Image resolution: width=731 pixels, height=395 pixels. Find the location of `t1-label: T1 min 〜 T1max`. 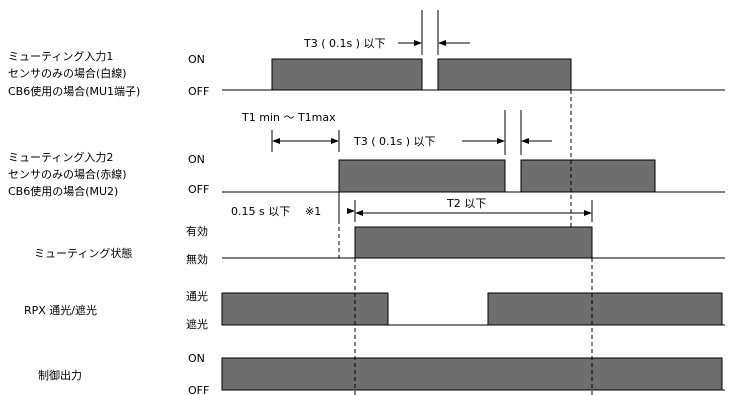

t1-label: T1 min 〜 T1max is located at coordinates (288, 117).